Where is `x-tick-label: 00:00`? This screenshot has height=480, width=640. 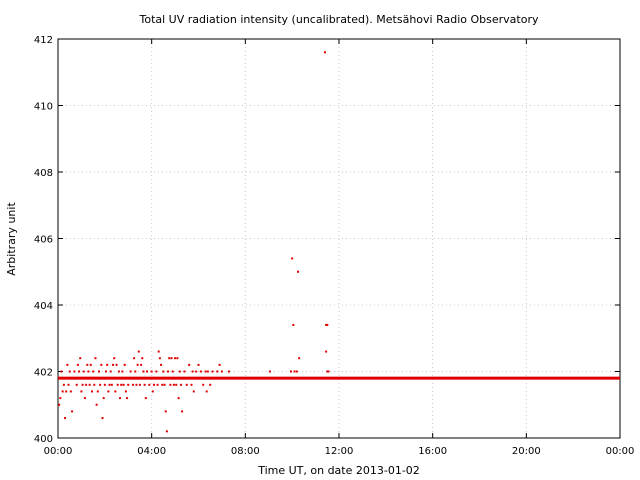 x-tick-label: 00:00 is located at coordinates (620, 451).